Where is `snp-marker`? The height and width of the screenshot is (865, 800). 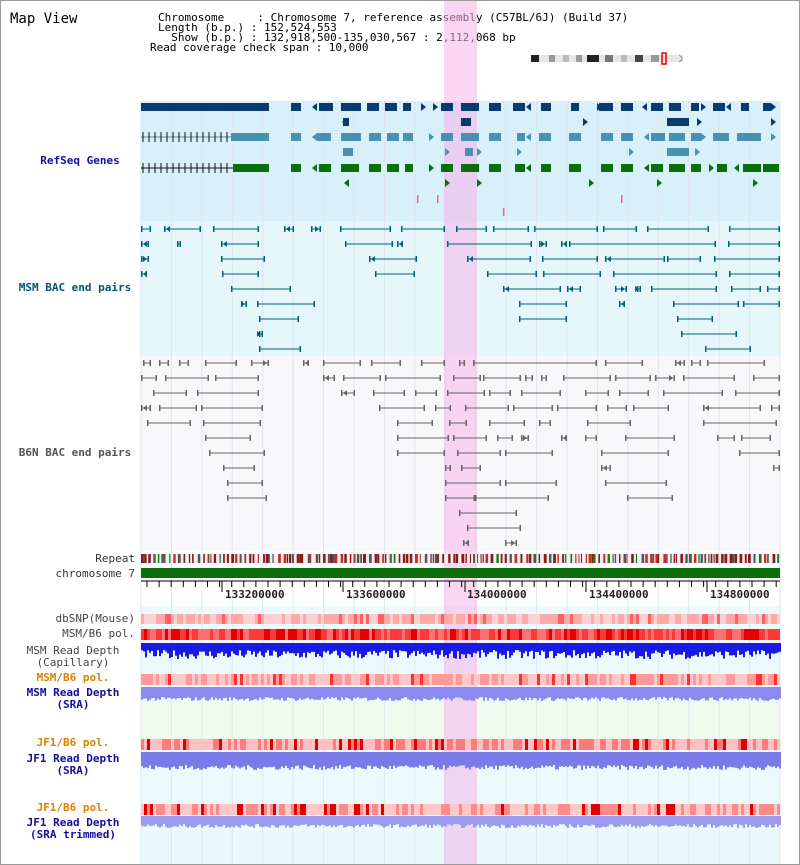 snp-marker is located at coordinates (418, 199).